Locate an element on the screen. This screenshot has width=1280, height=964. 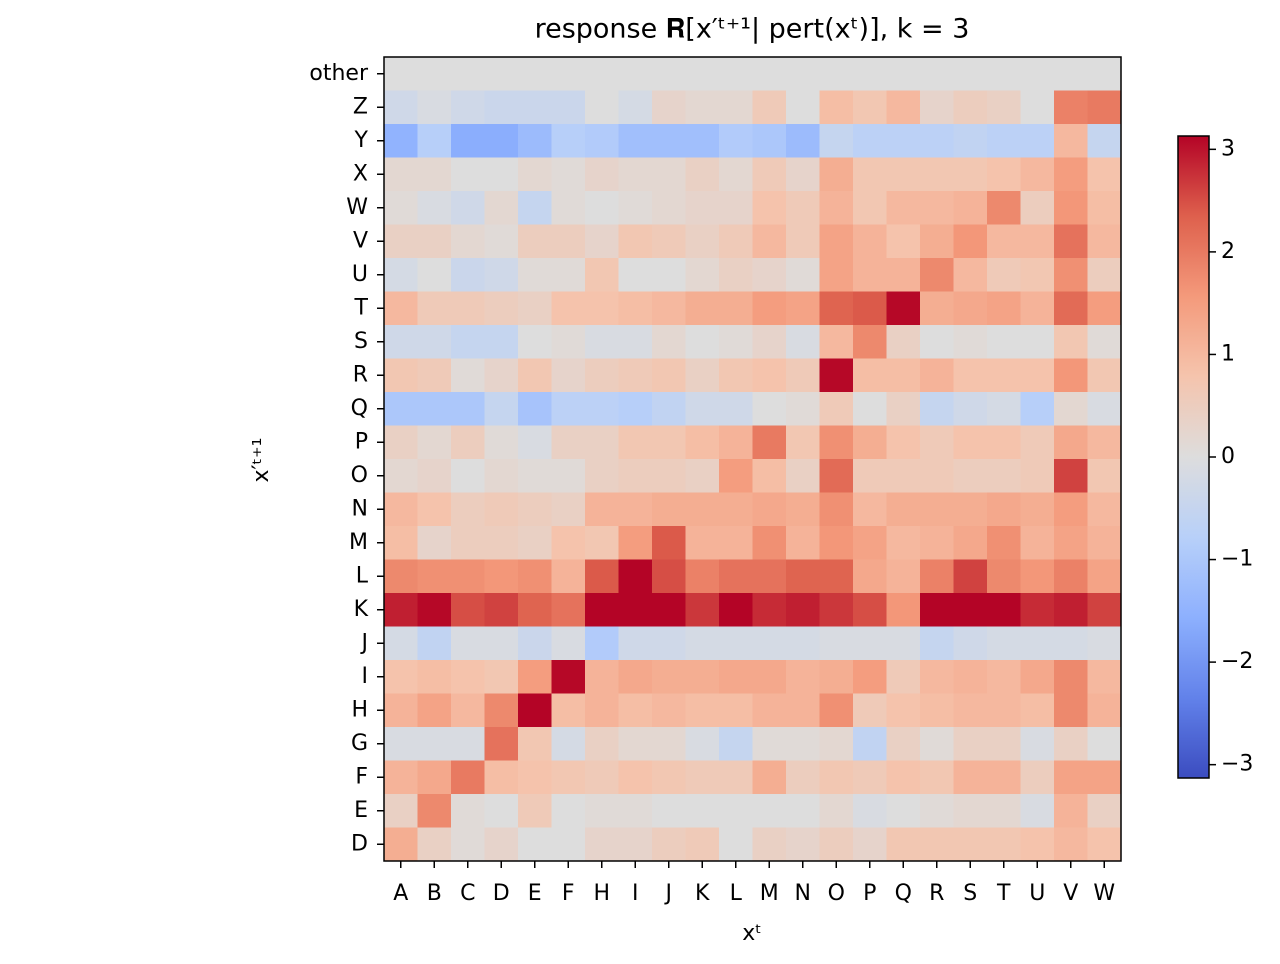
y-tick-label: Q is located at coordinates (359, 408).